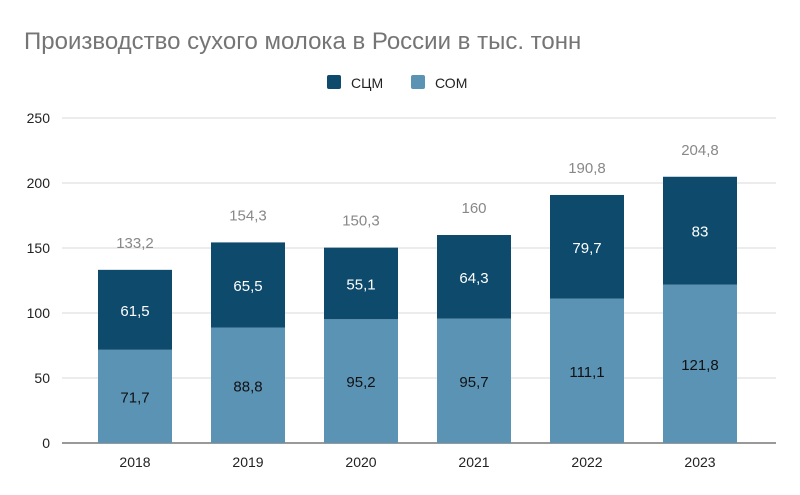 This screenshot has height=495, width=800. Describe the element at coordinates (39, 248) in the screenshot. I see `y-tick-label: 150` at that location.